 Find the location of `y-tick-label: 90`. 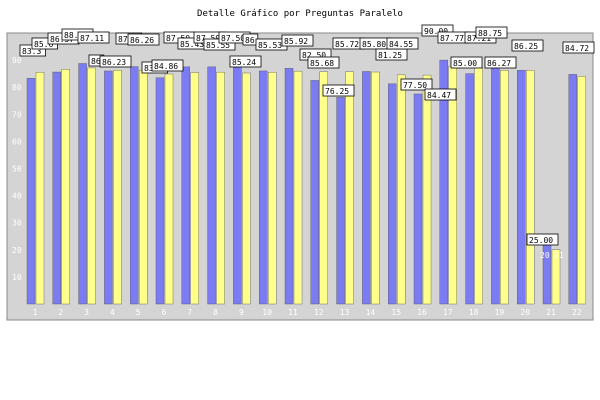

y-tick-label: 90 is located at coordinates (17, 60).